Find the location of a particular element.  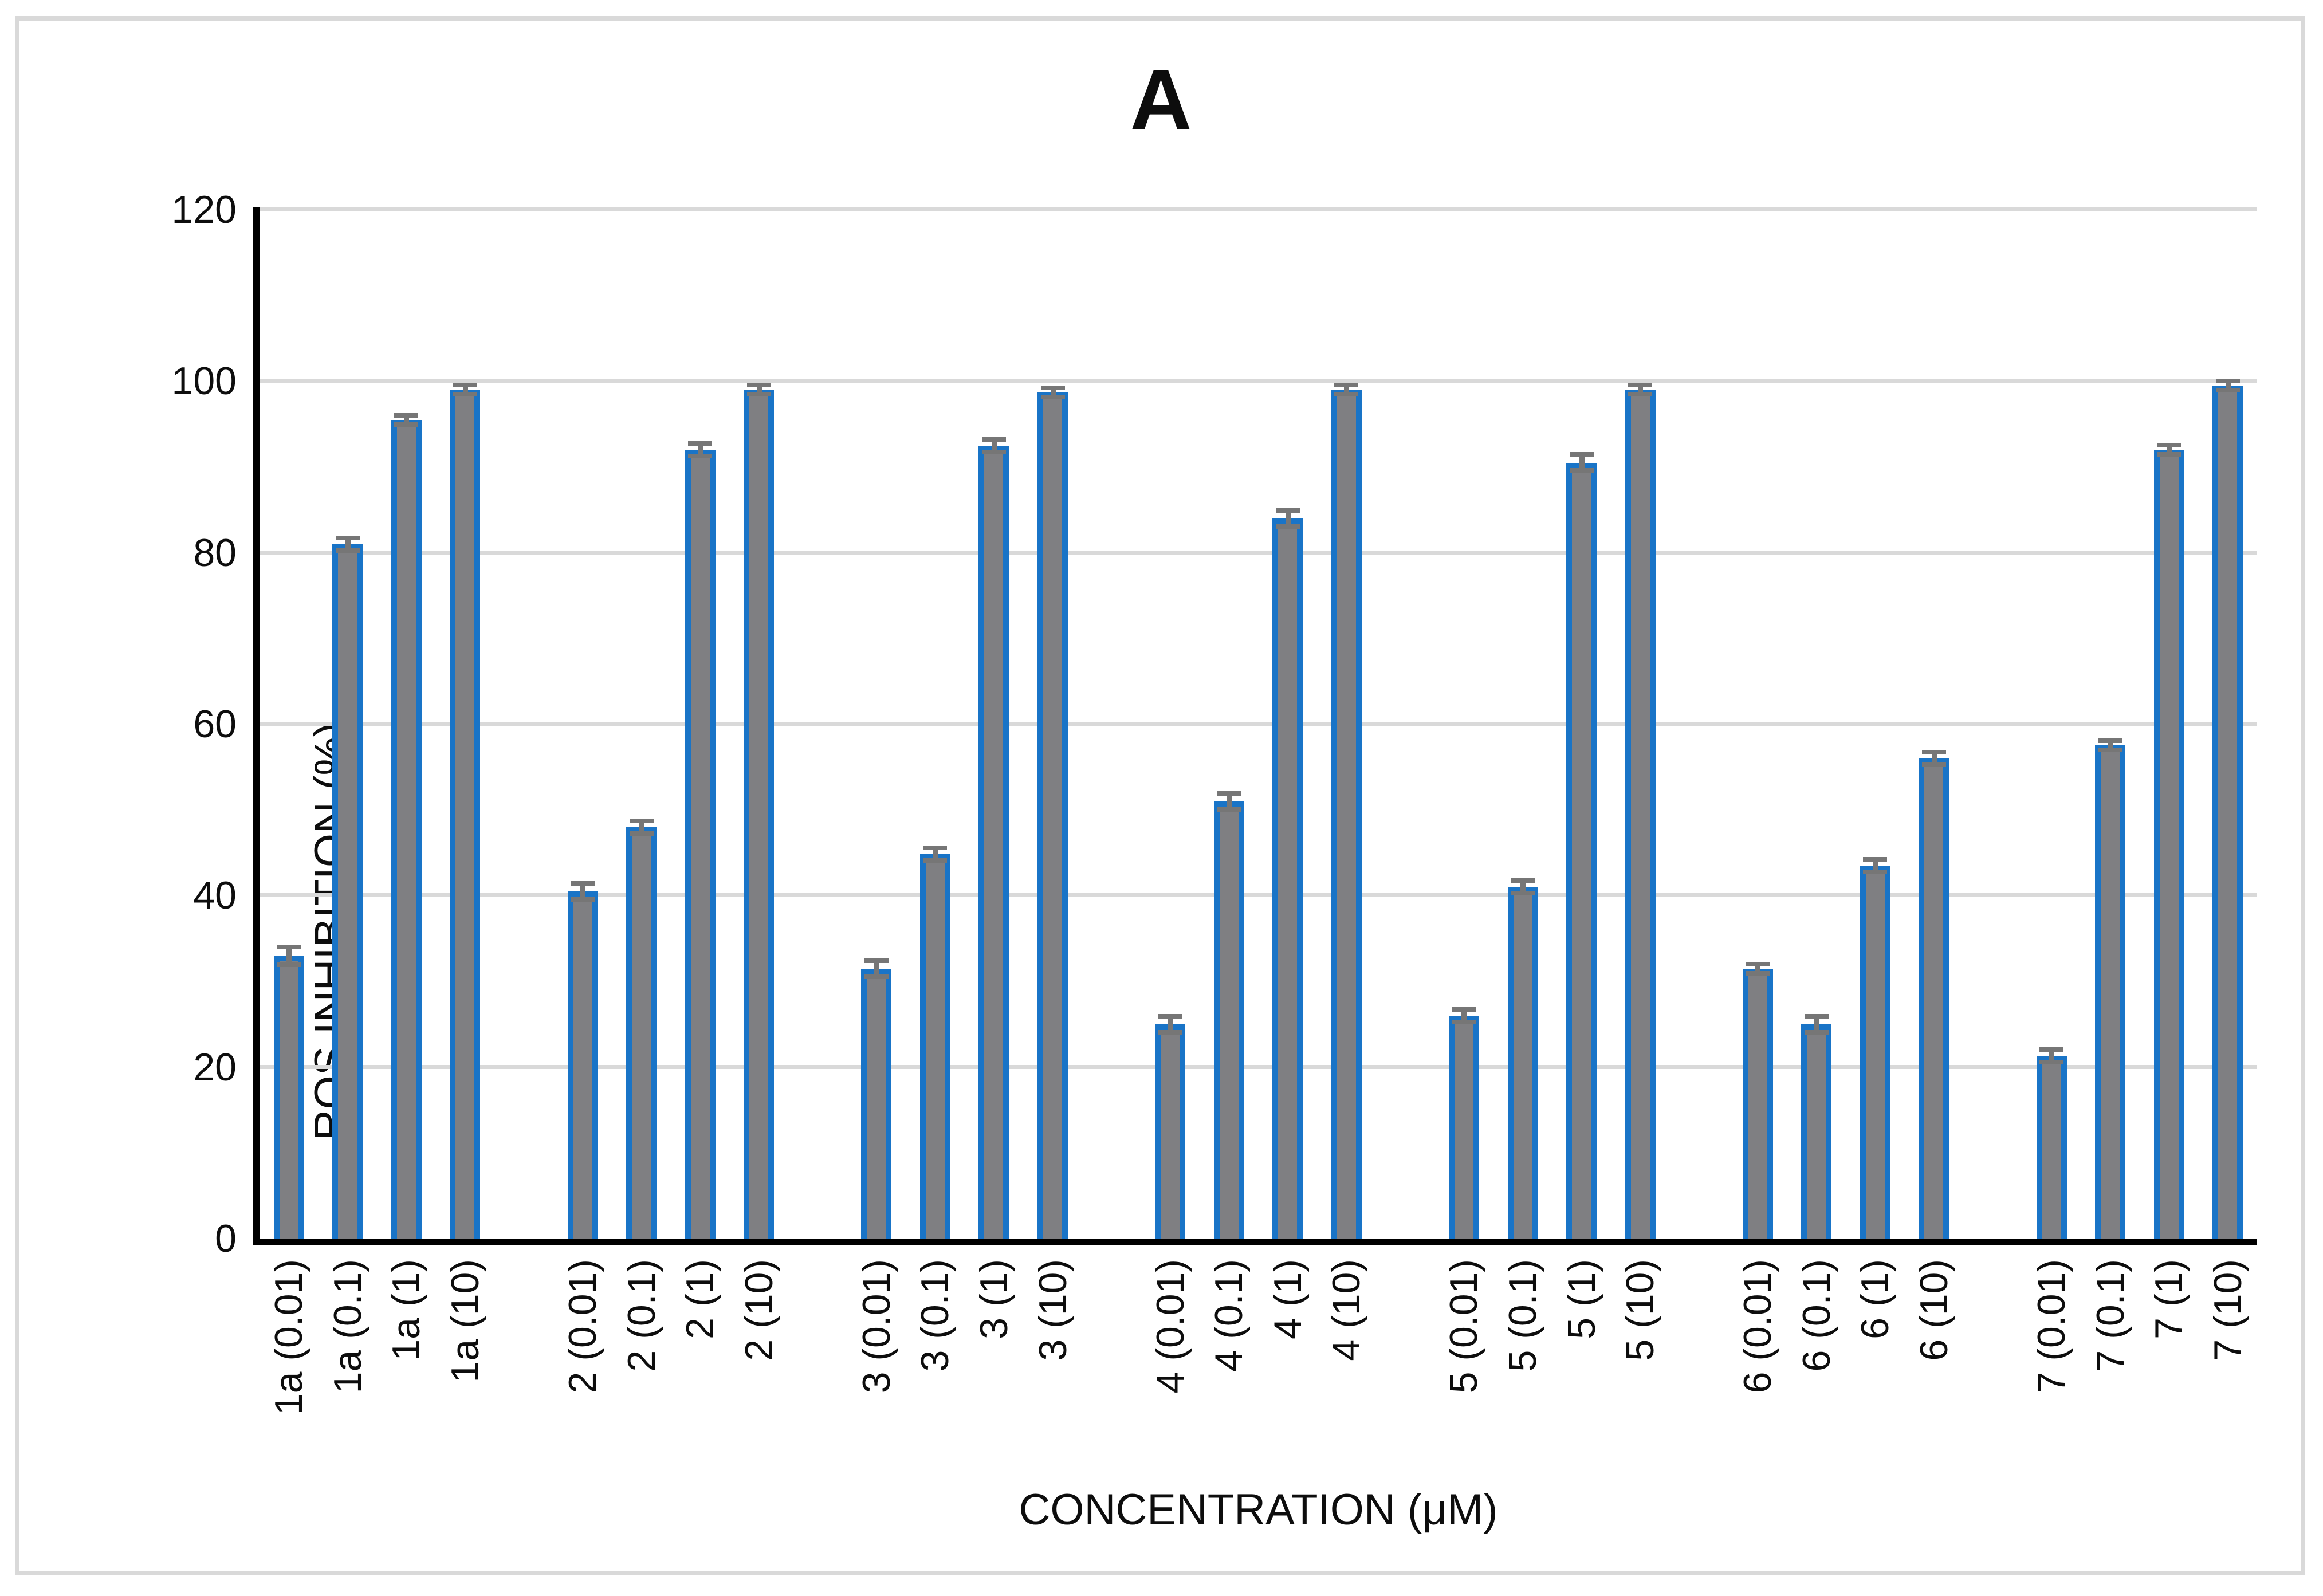

error-bar-7 (0.1) is located at coordinates (2110, 745).